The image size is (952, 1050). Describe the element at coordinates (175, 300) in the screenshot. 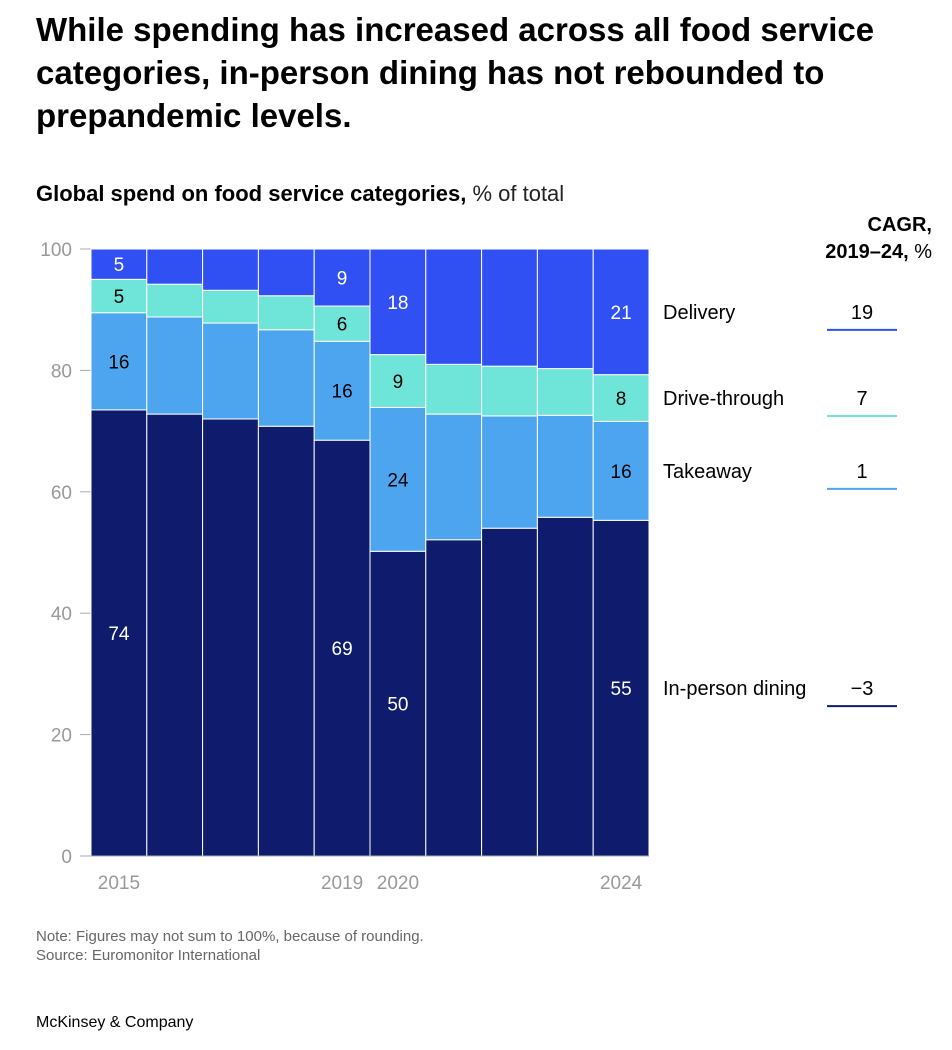

I see `bar-drive_through-2016` at that location.